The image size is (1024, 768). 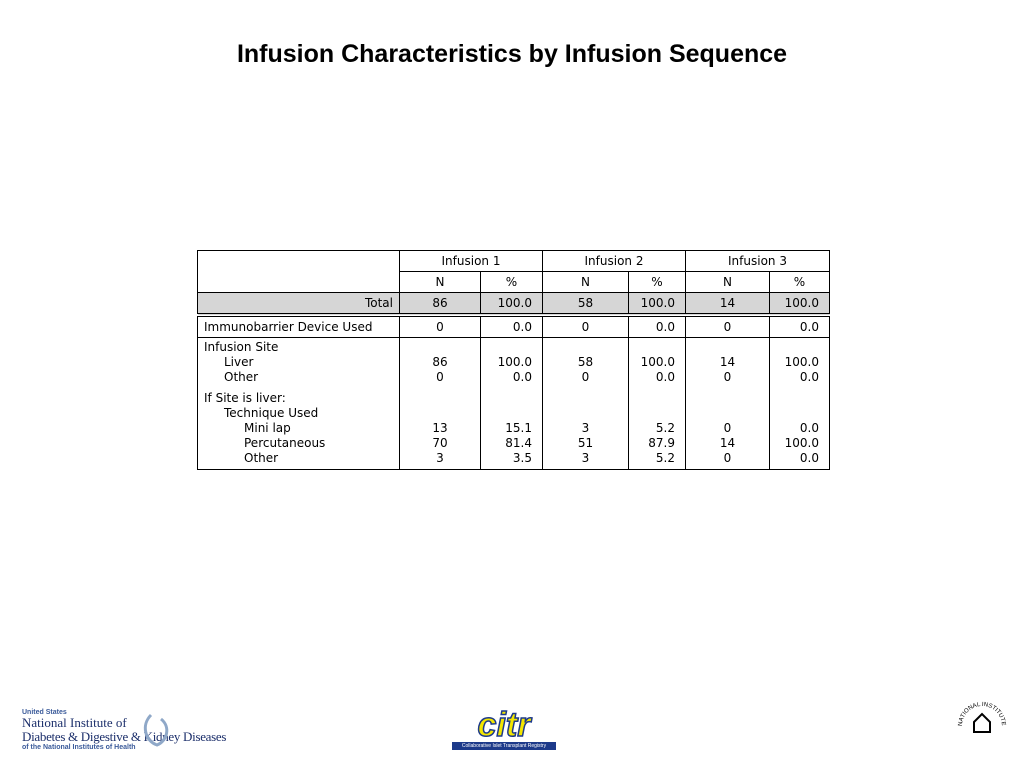 I want to click on table-row: Other 0 0.0 0 0.0 0 0.0, so click(x=513, y=377).